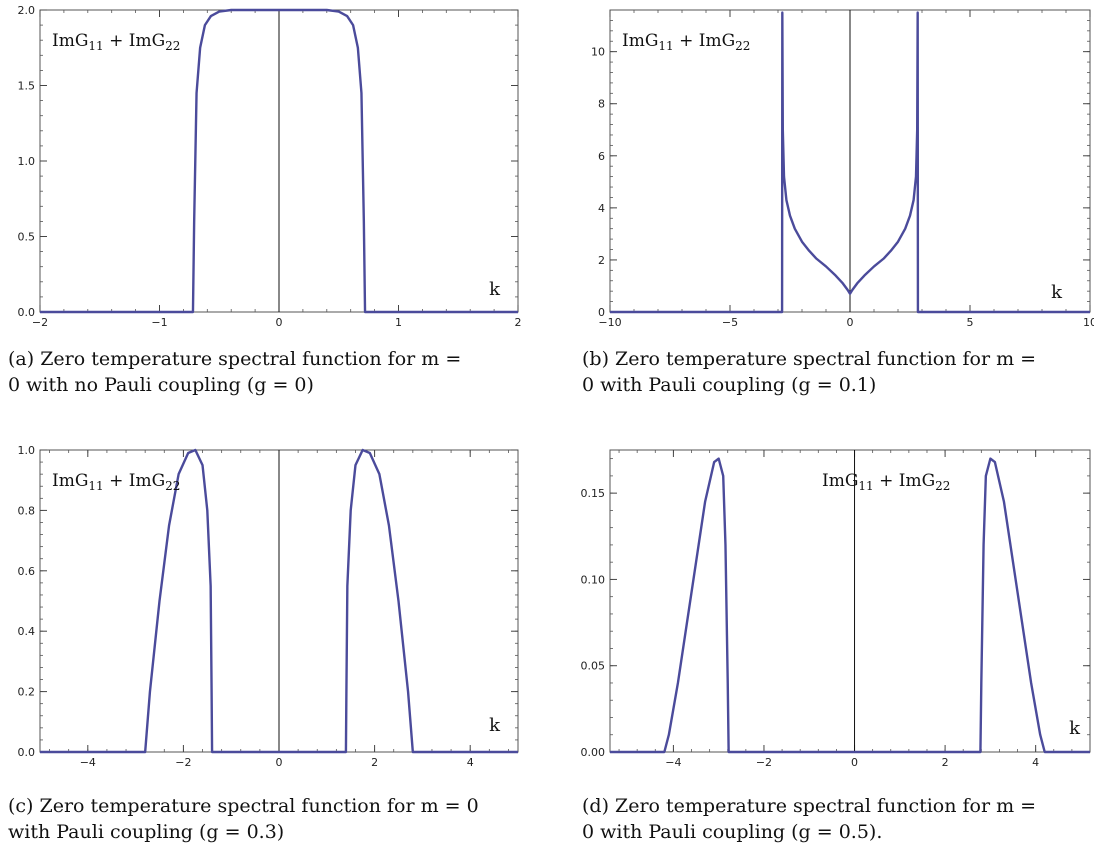 This screenshot has height=847, width=1094. Describe the element at coordinates (27, 510) in the screenshot. I see `y-tick-label: 0.8` at that location.